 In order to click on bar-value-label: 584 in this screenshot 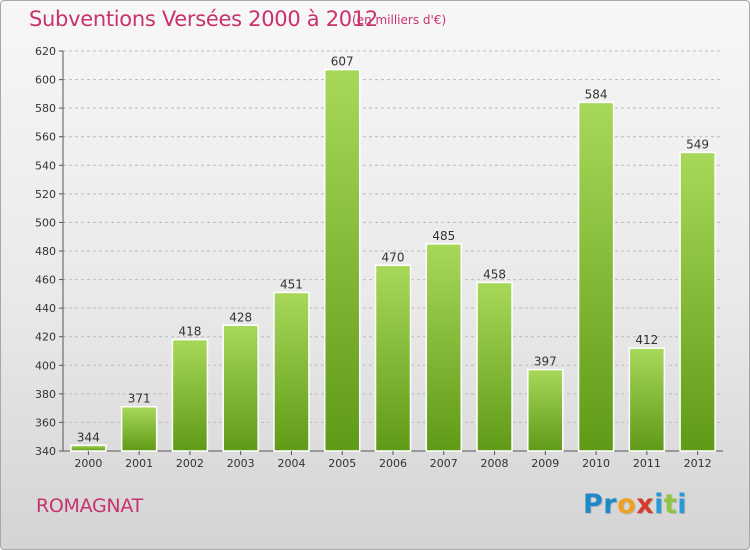, I will do `click(596, 94)`.